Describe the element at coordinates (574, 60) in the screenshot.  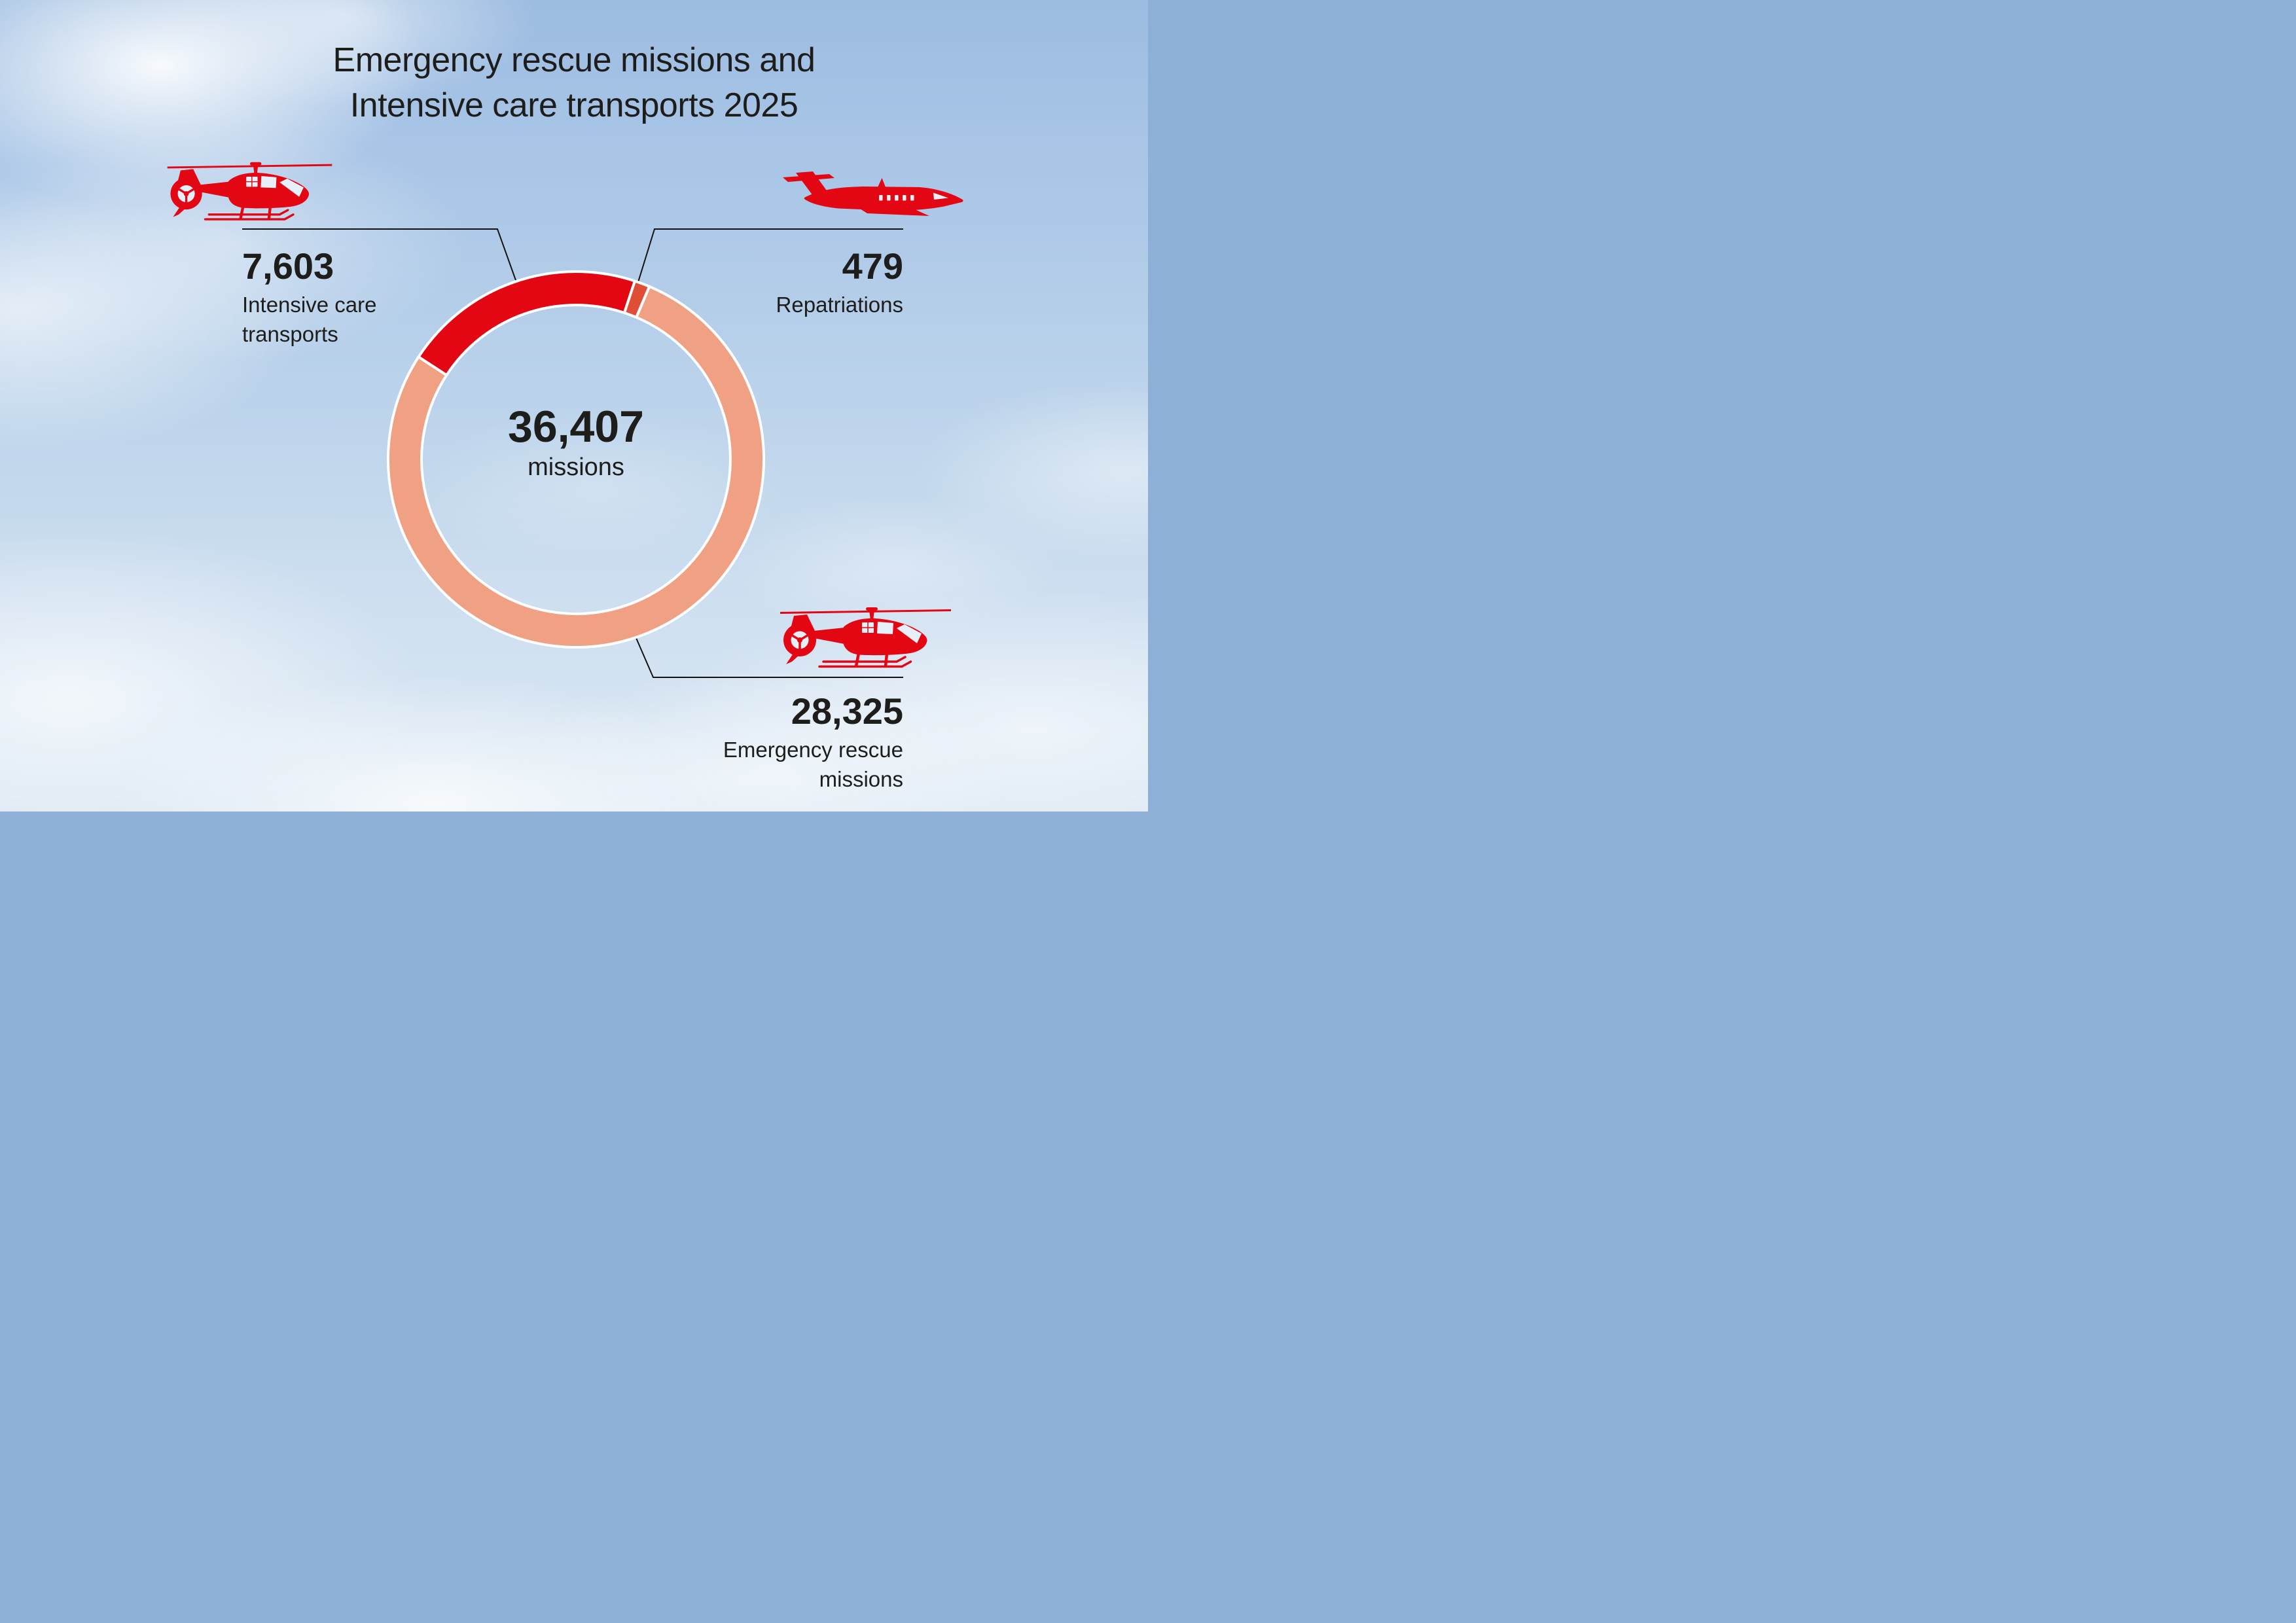
I see `page-title-line1: Emergency rescue missions and` at that location.